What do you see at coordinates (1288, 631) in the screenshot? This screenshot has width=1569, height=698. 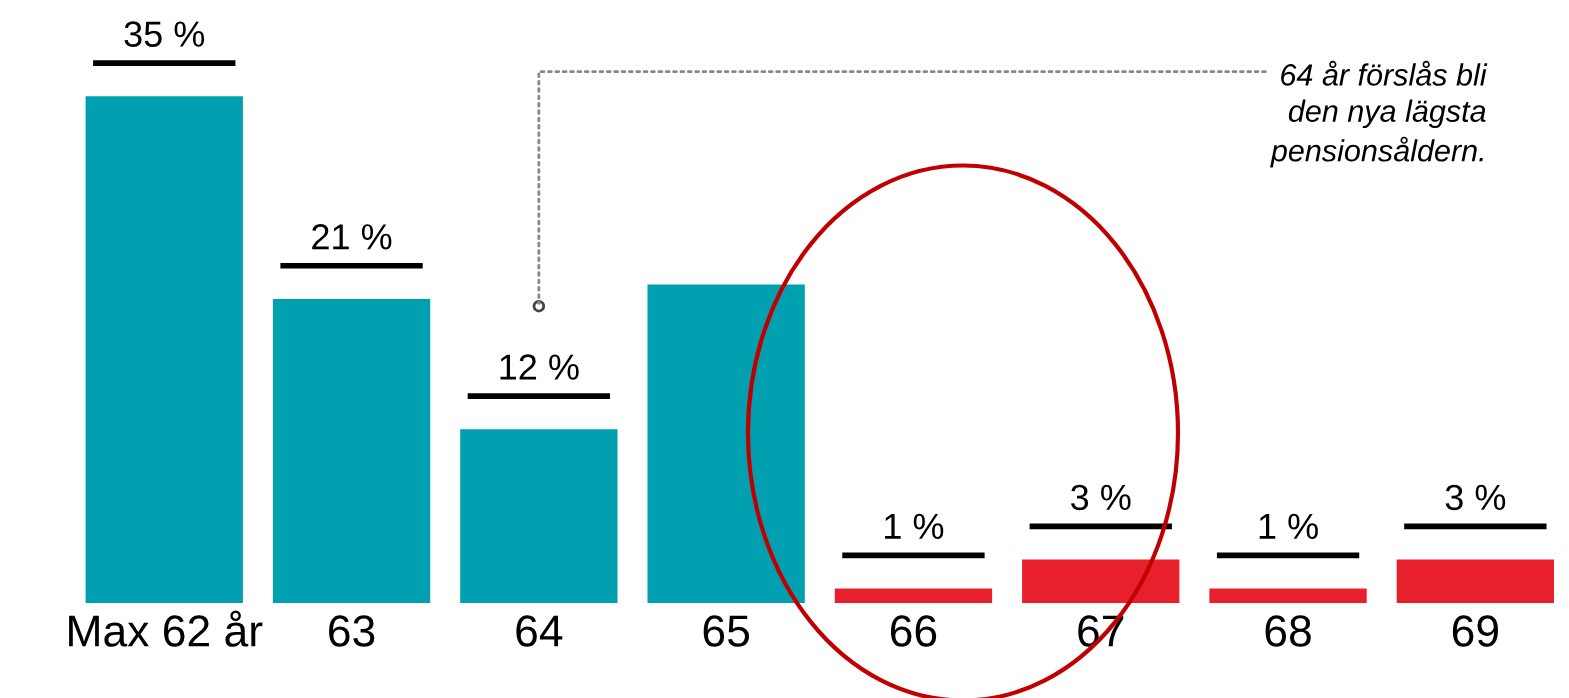 I see `x-tick-label: 68` at bounding box center [1288, 631].